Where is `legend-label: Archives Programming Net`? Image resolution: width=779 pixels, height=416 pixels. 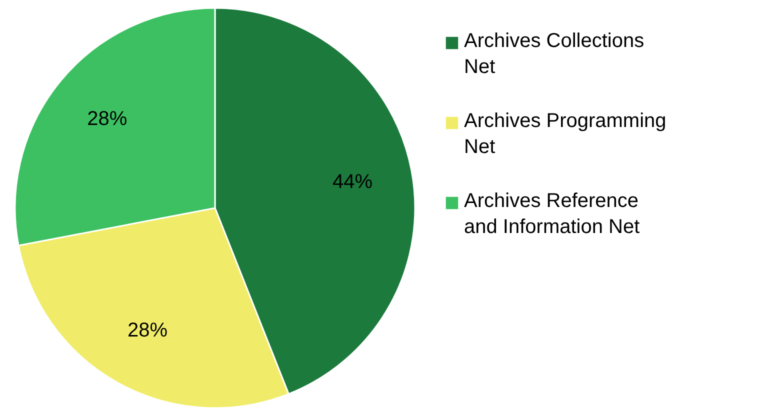
legend-label: Archives Programming Net is located at coordinates (565, 134).